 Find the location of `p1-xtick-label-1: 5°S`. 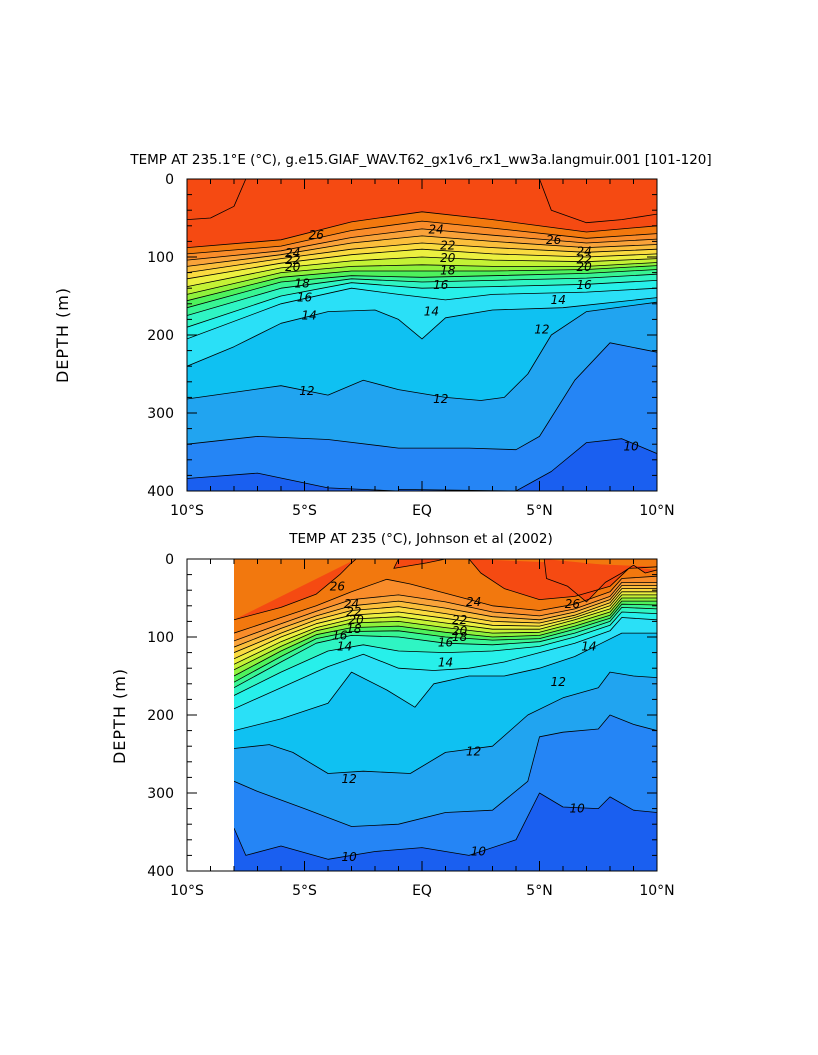

p1-xtick-label-1: 5°S is located at coordinates (304, 891).